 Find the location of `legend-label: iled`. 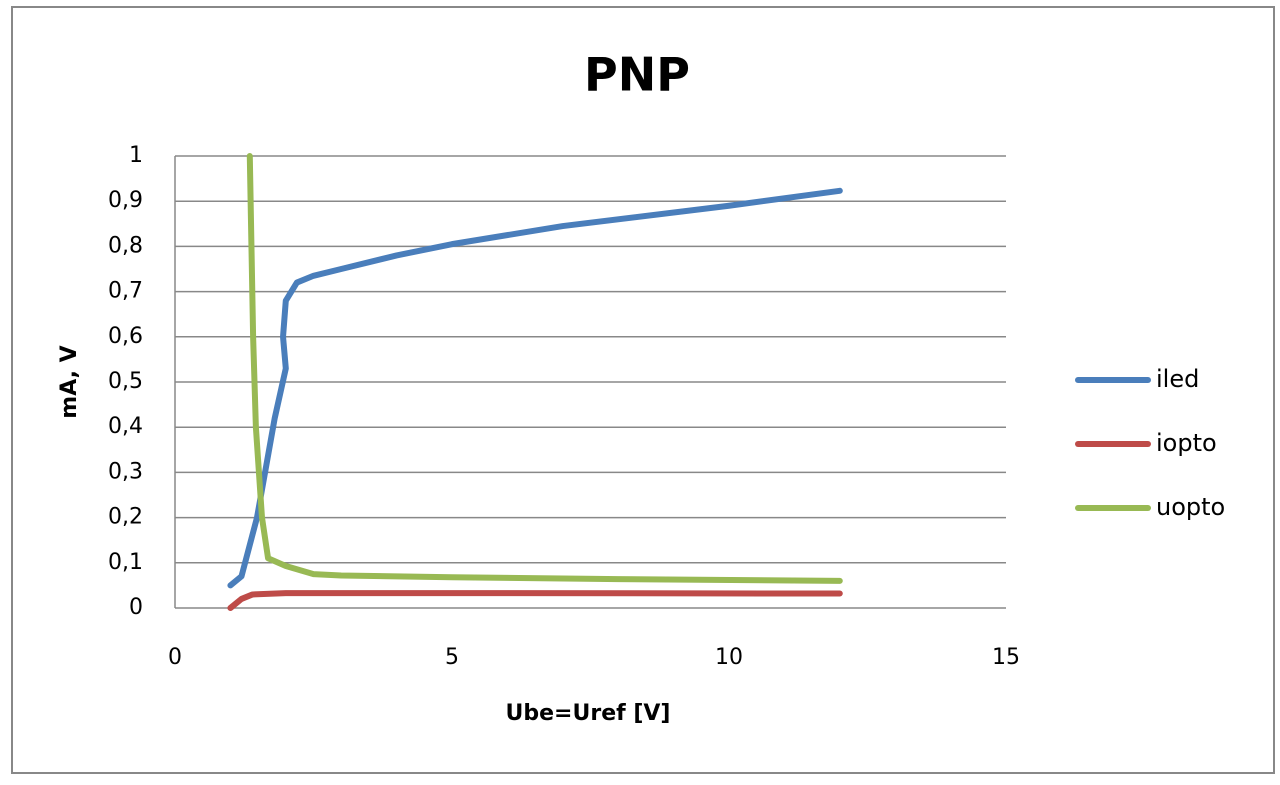

legend-label: iled is located at coordinates (1177, 379).